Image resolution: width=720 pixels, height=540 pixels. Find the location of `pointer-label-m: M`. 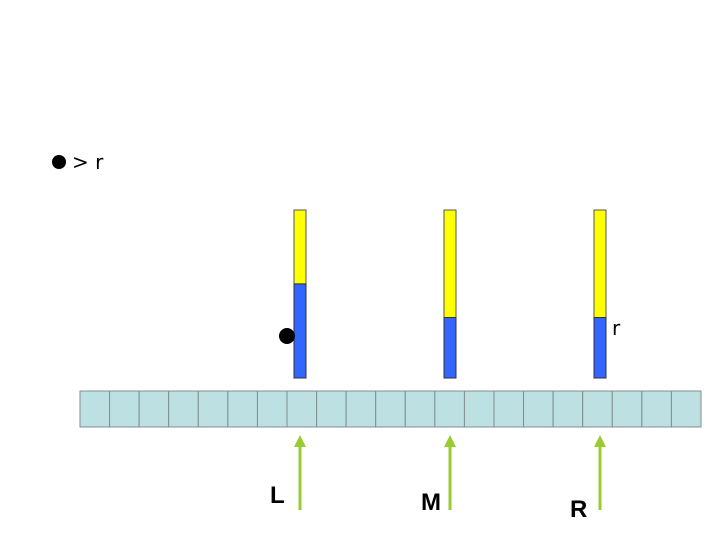

pointer-label-m: M is located at coordinates (431, 502).